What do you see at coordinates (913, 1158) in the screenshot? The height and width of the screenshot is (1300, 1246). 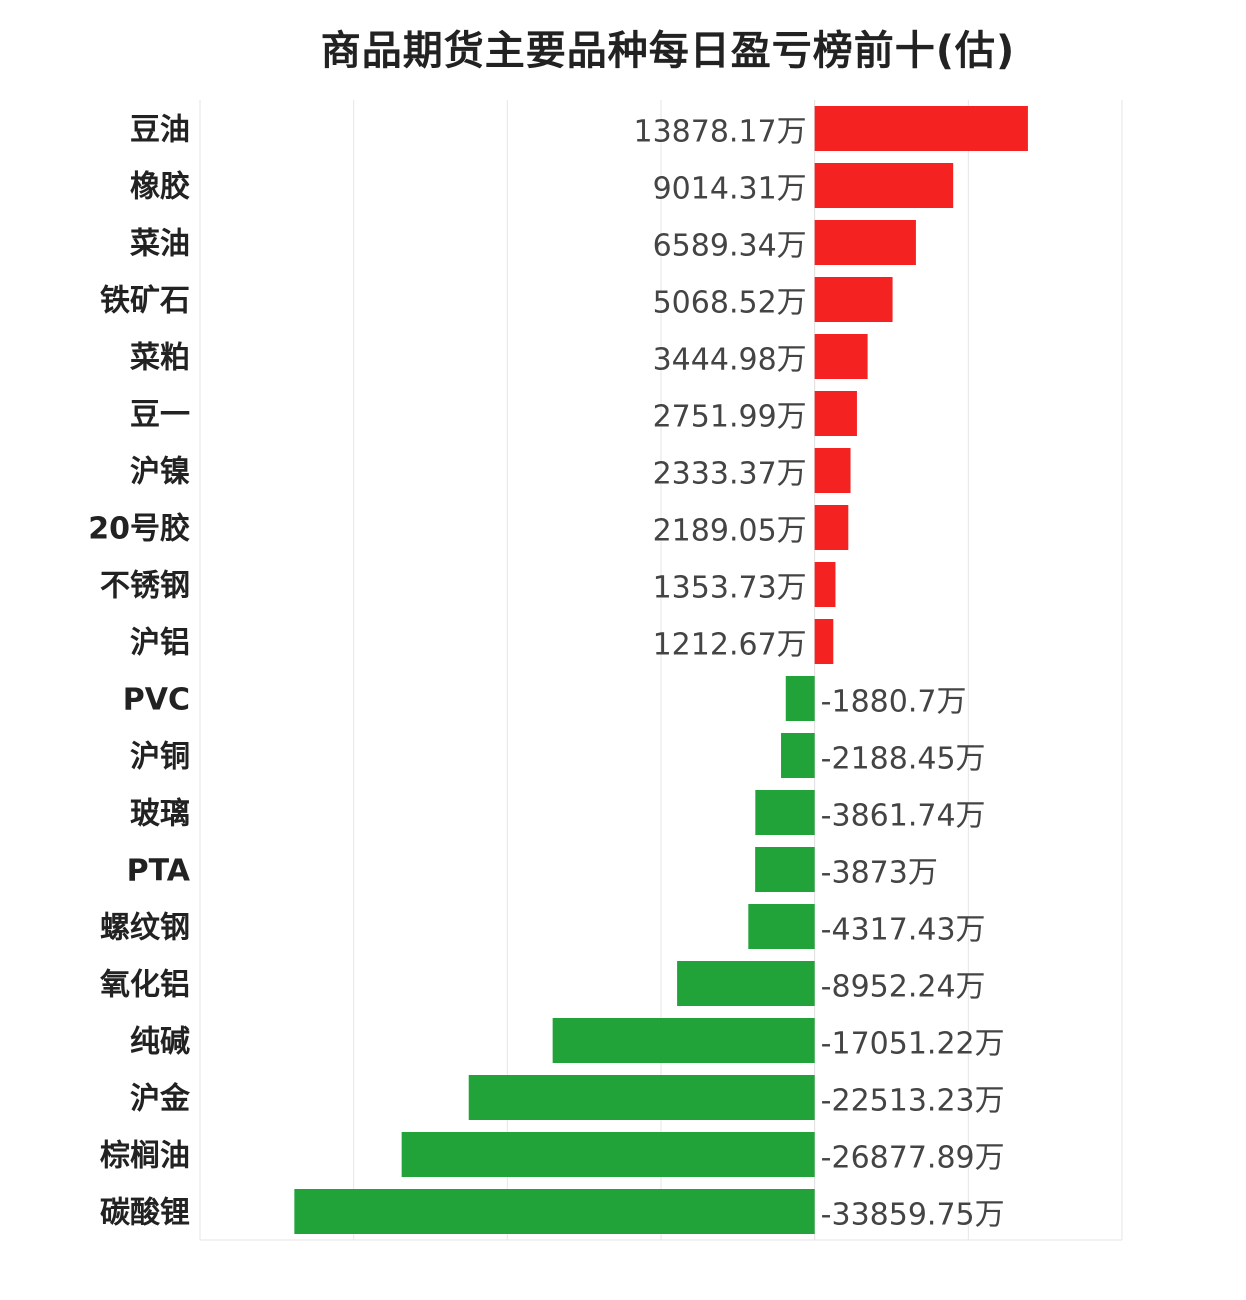 I see `data-label: -26877.89万` at bounding box center [913, 1158].